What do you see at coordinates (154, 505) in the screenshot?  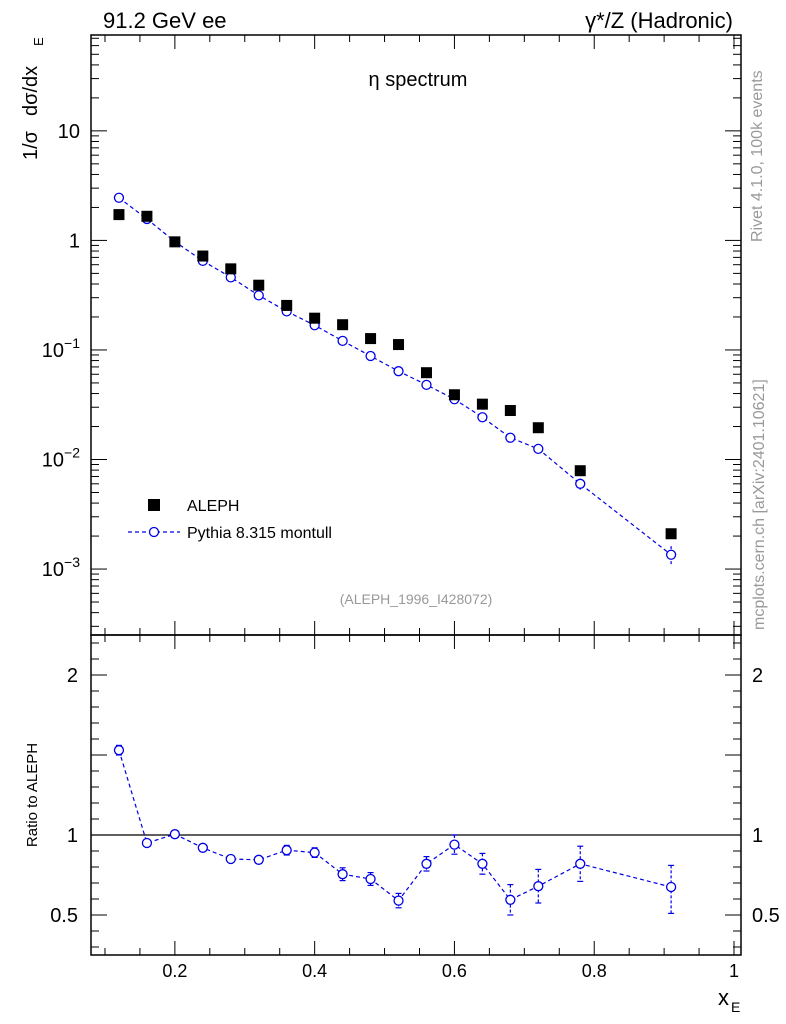 I see `legend-aleph-marker` at bounding box center [154, 505].